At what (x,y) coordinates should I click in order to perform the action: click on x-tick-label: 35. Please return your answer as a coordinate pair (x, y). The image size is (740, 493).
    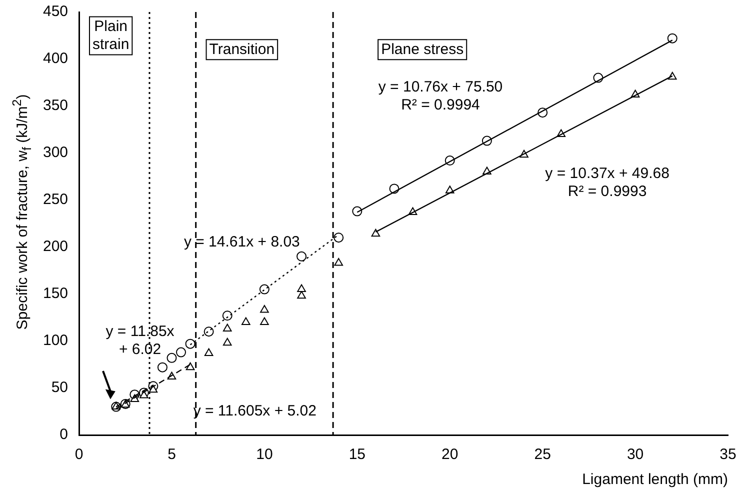
    Looking at the image, I should click on (728, 455).